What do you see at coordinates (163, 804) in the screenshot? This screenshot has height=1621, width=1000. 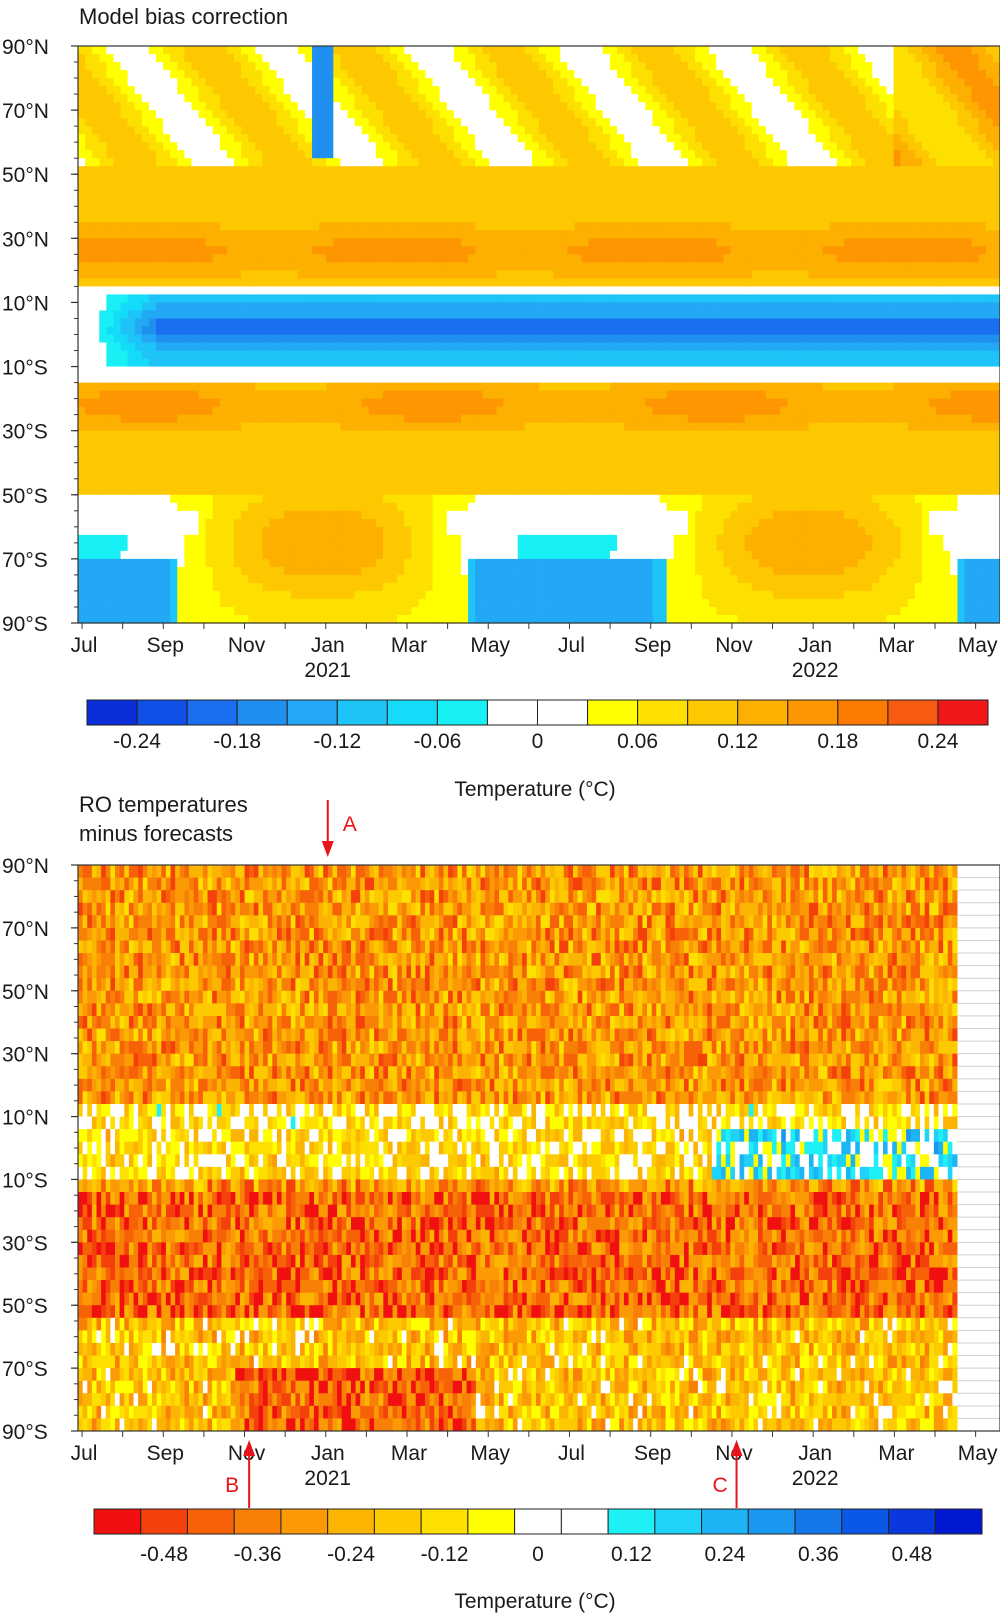 I see `panel2-title: RO temperatures` at bounding box center [163, 804].